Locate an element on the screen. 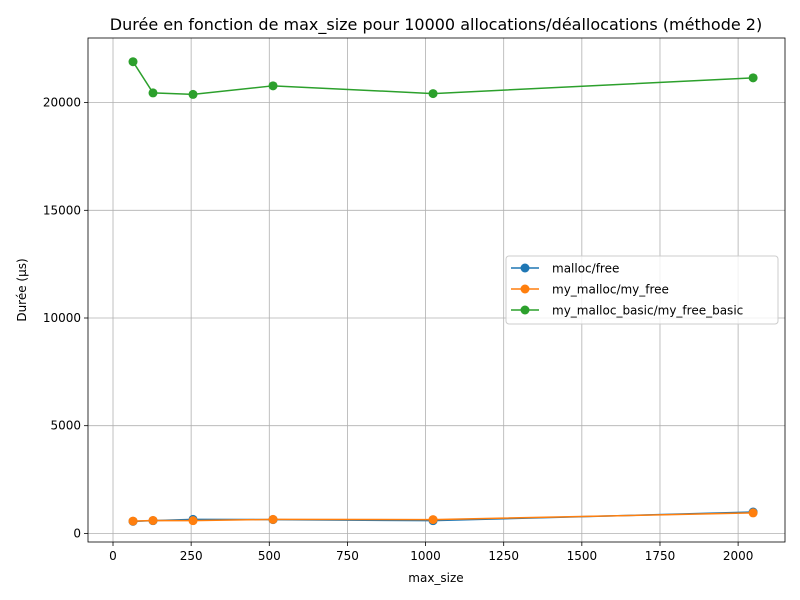 This screenshot has height=600, width=800. legend-item: my_malloc_basic/my_free_basic is located at coordinates (627, 311).